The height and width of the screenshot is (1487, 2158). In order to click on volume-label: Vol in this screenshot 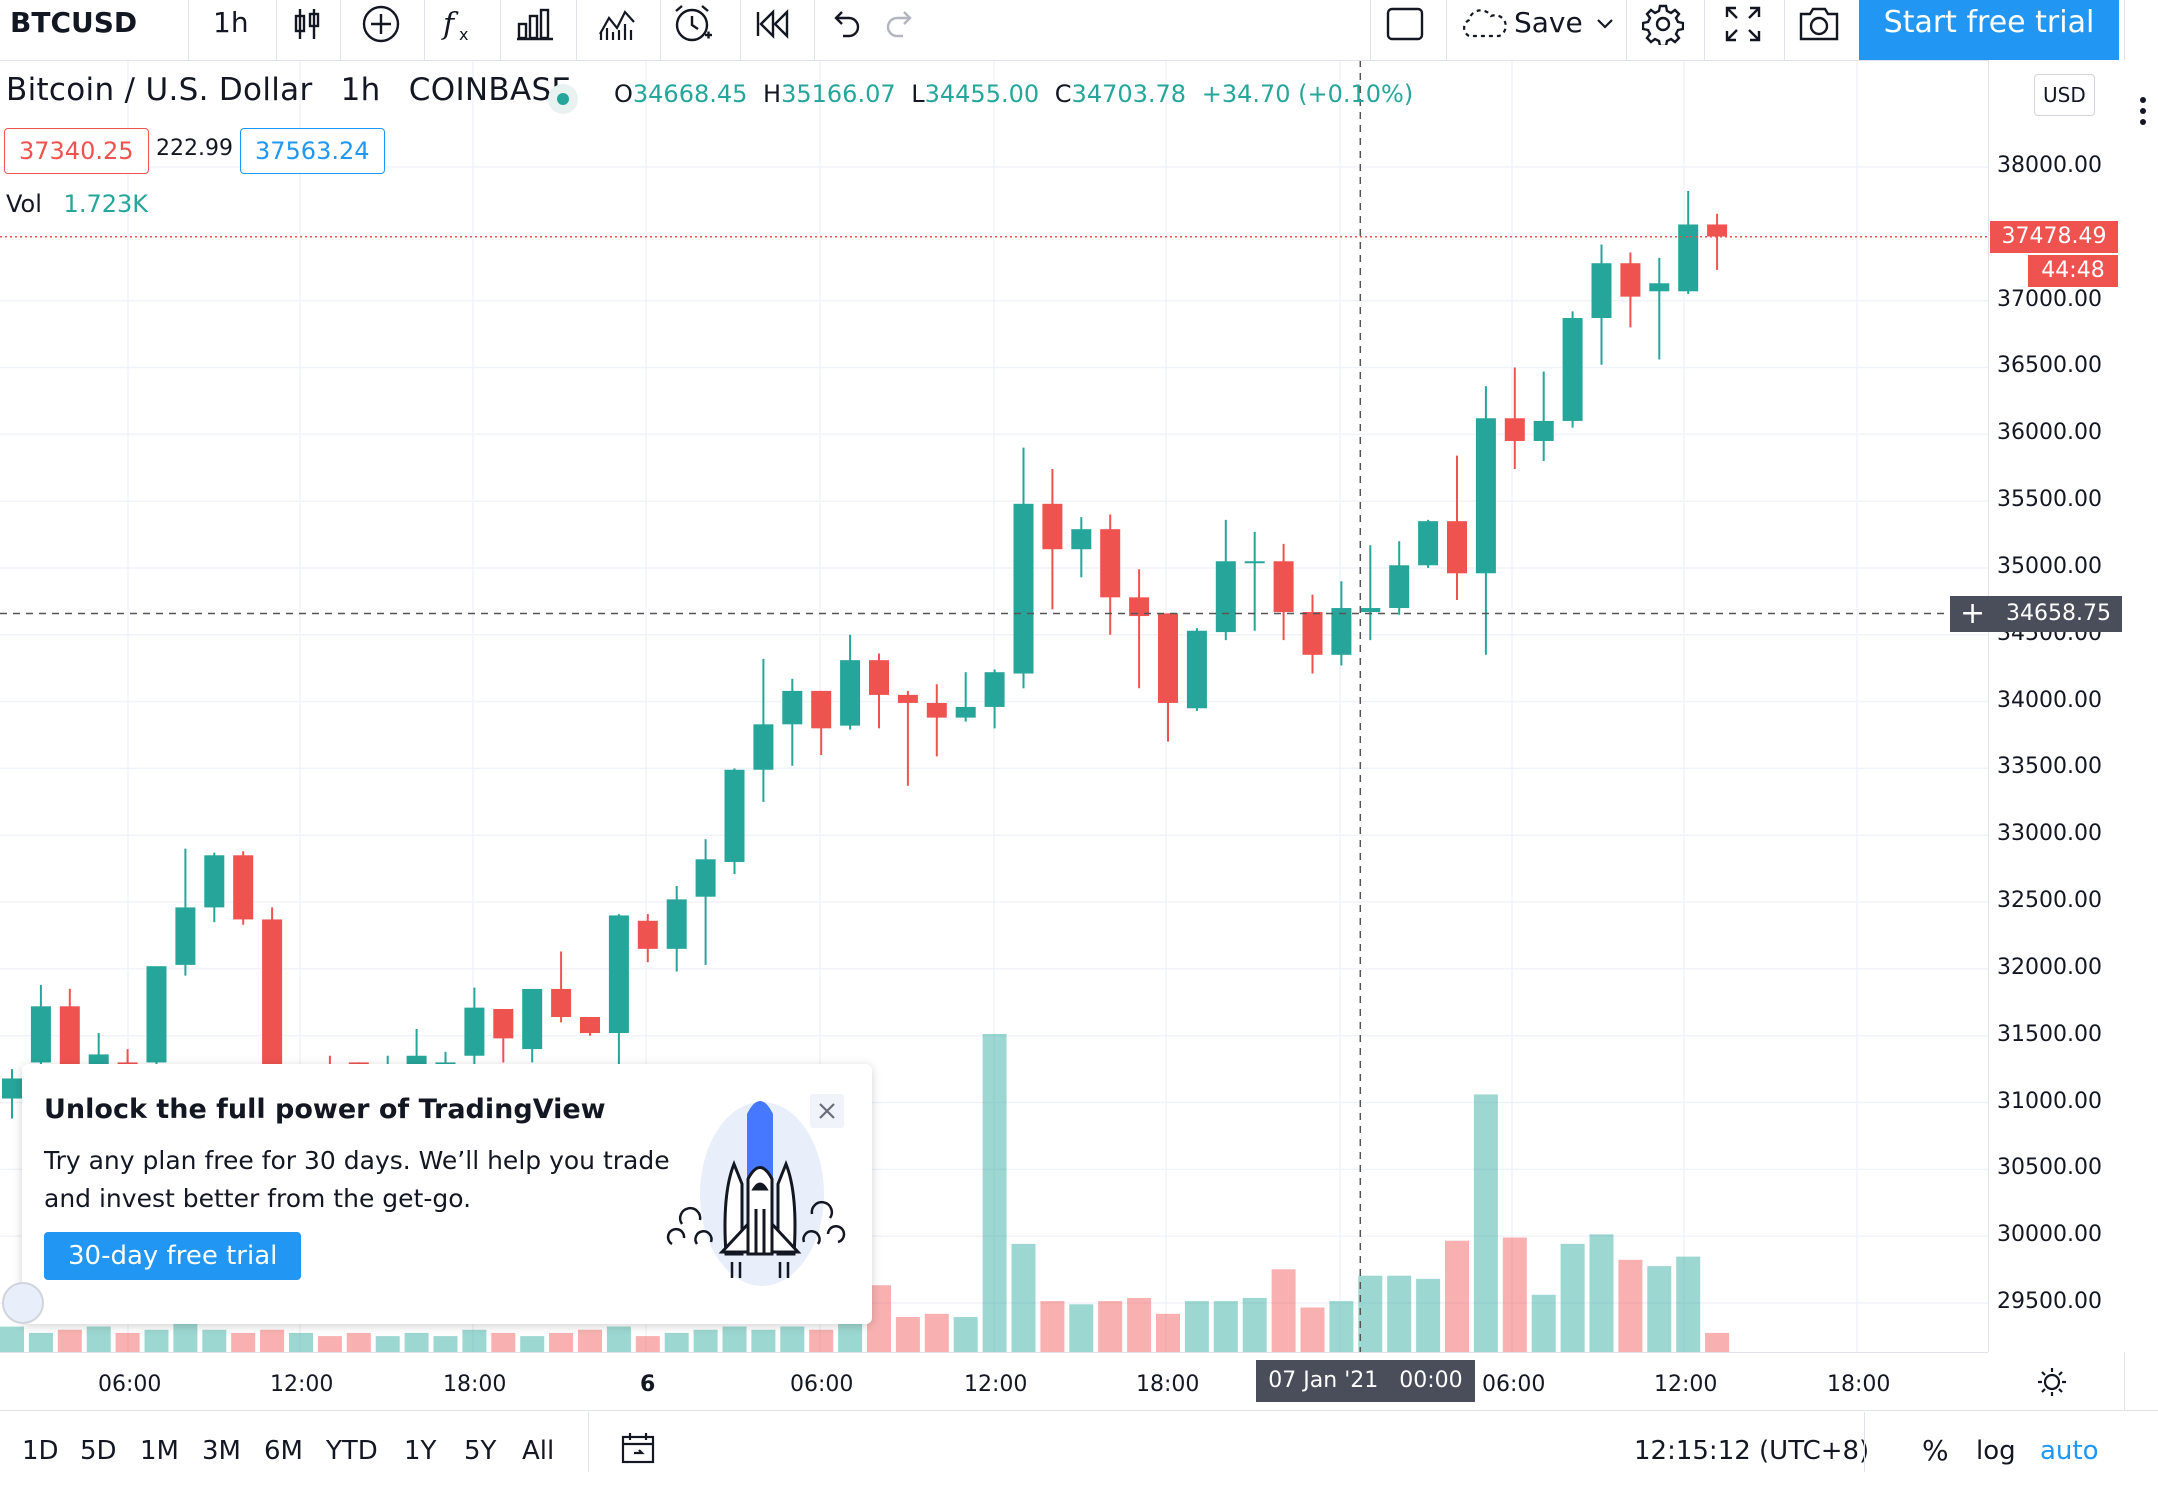, I will do `click(24, 204)`.